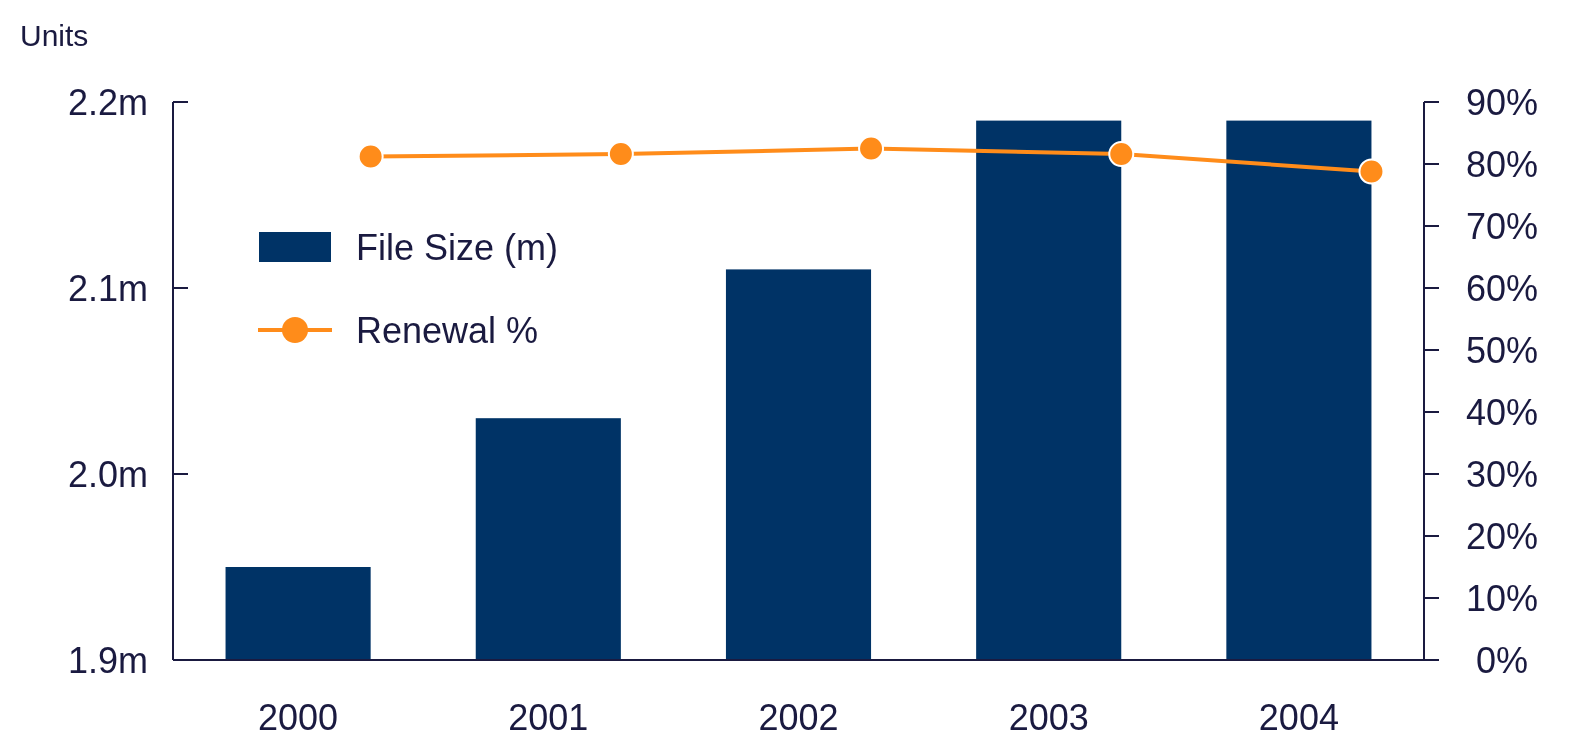 The height and width of the screenshot is (750, 1582). What do you see at coordinates (1298, 717) in the screenshot?
I see `x-tick-label: 2004` at bounding box center [1298, 717].